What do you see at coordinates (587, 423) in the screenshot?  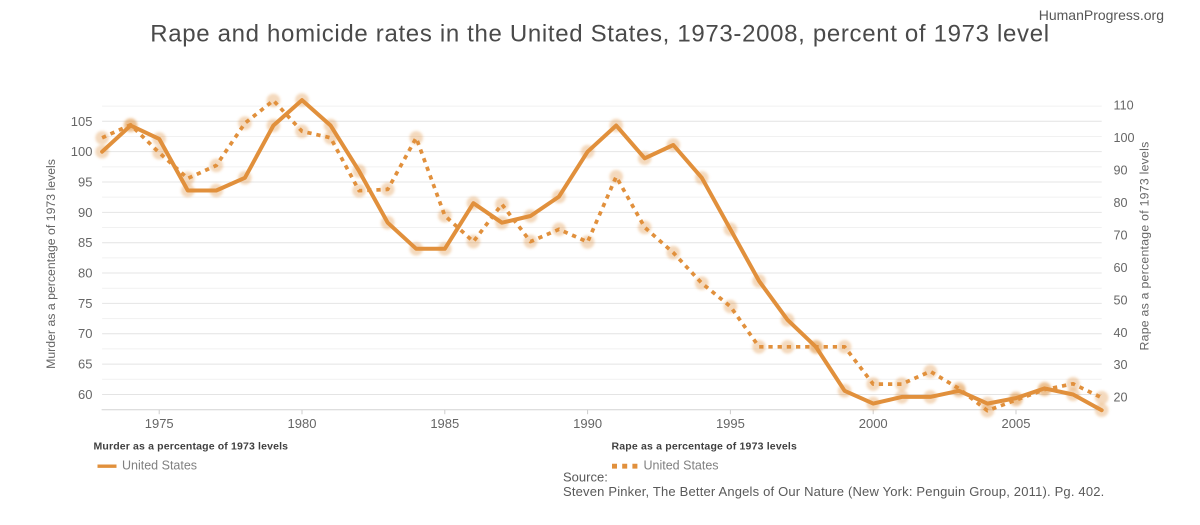 I see `svg-text: 1990` at bounding box center [587, 423].